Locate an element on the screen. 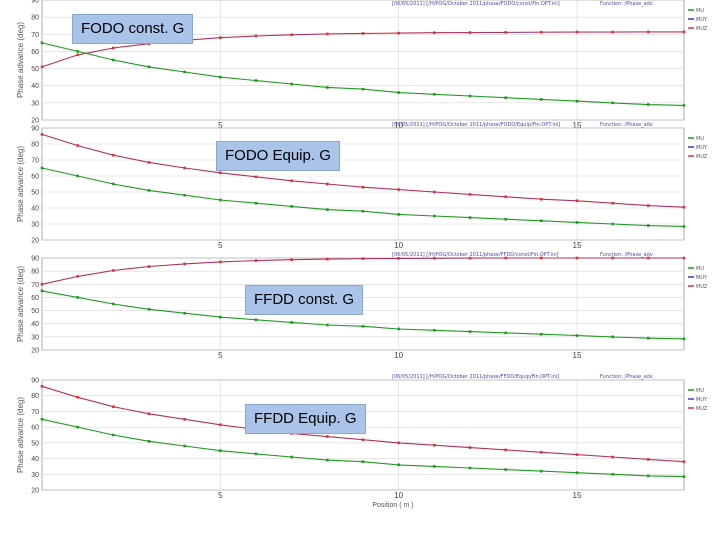 The height and width of the screenshot is (545, 720). plot-header-right: Function: /Phase_adv is located at coordinates (626, 125).